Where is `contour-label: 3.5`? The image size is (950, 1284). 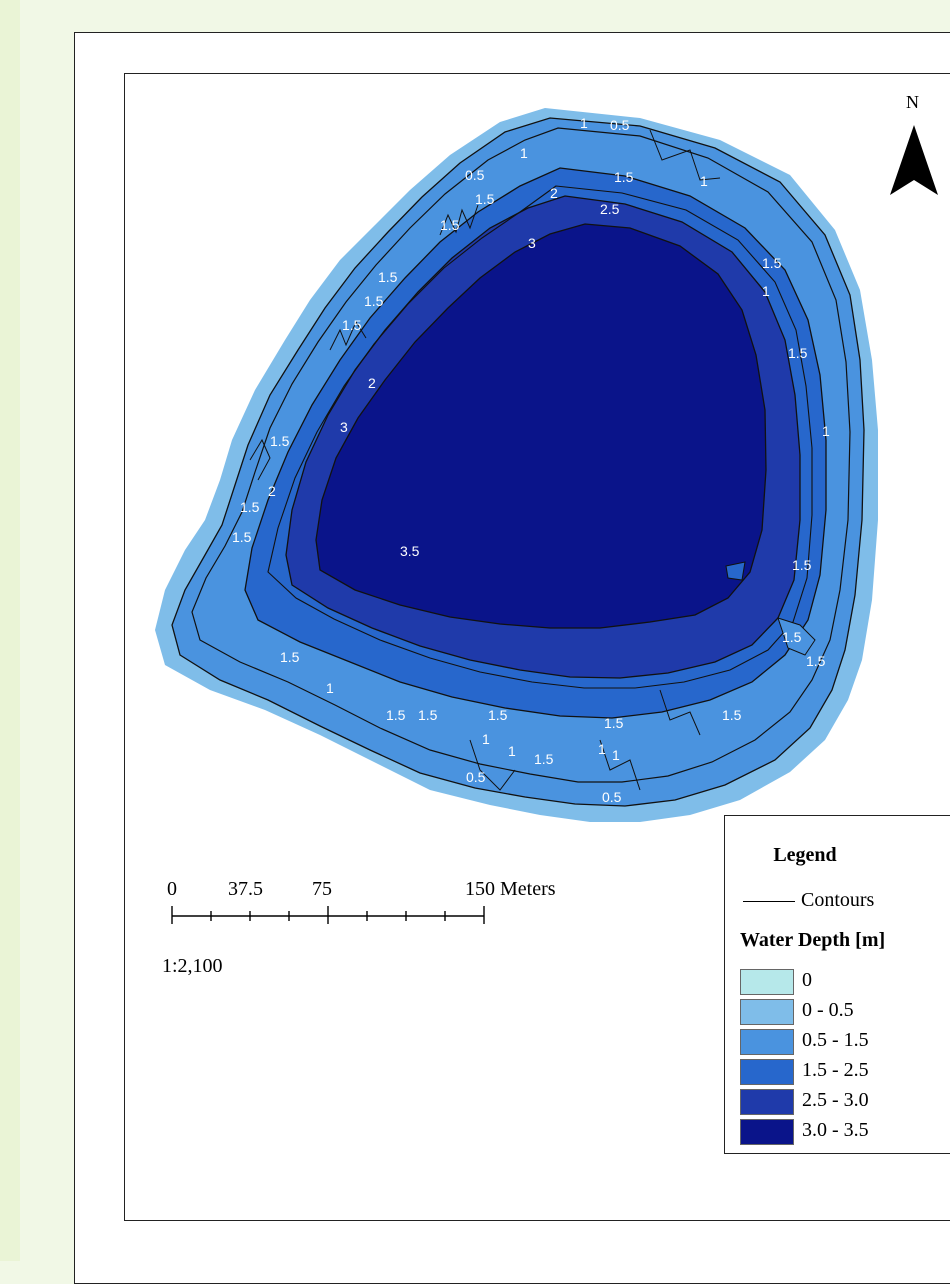
contour-label: 3.5 is located at coordinates (410, 551).